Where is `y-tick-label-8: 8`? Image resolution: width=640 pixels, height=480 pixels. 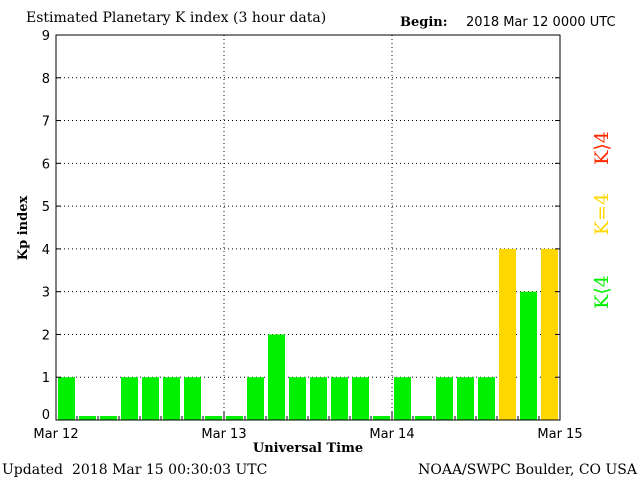 y-tick-label-8: 8 is located at coordinates (46, 79).